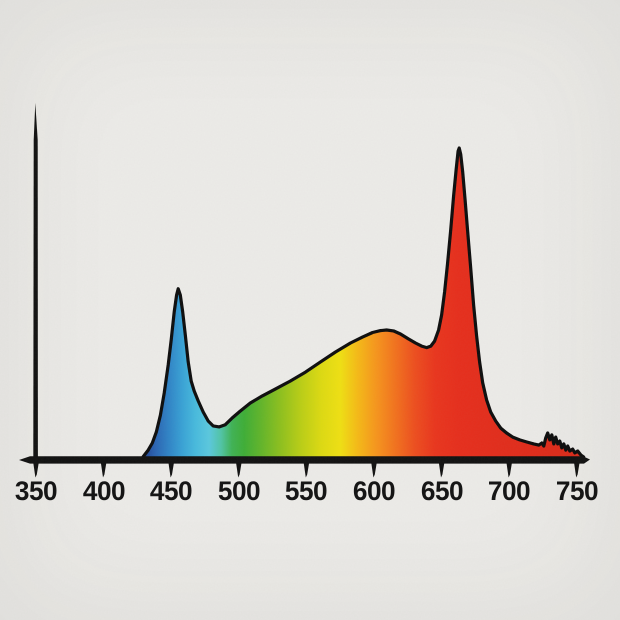  Describe the element at coordinates (103, 491) in the screenshot. I see `x-tick-label-400: 400` at that location.